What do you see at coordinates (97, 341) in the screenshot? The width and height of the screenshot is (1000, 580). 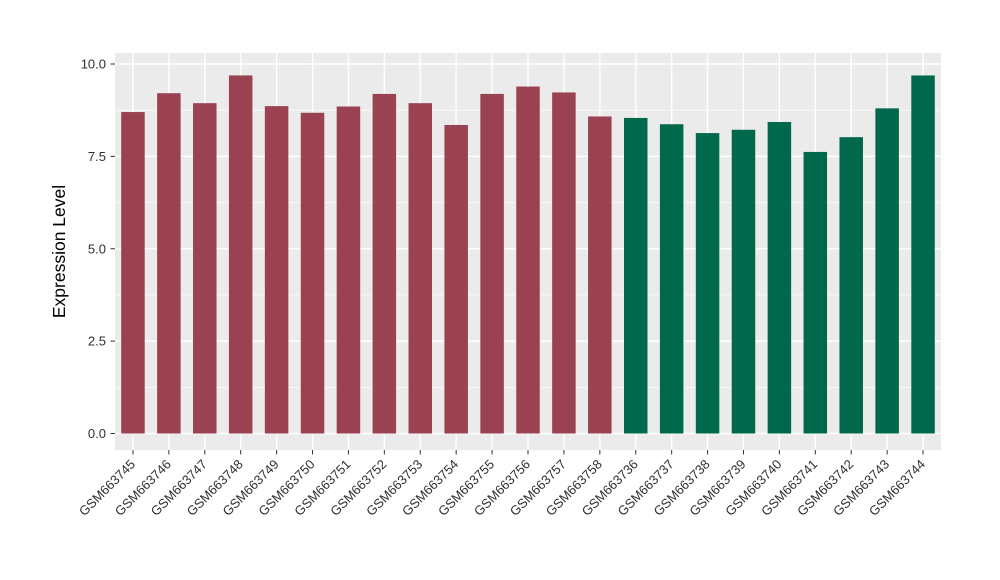 I see `y-tick-label: 2.5` at bounding box center [97, 341].